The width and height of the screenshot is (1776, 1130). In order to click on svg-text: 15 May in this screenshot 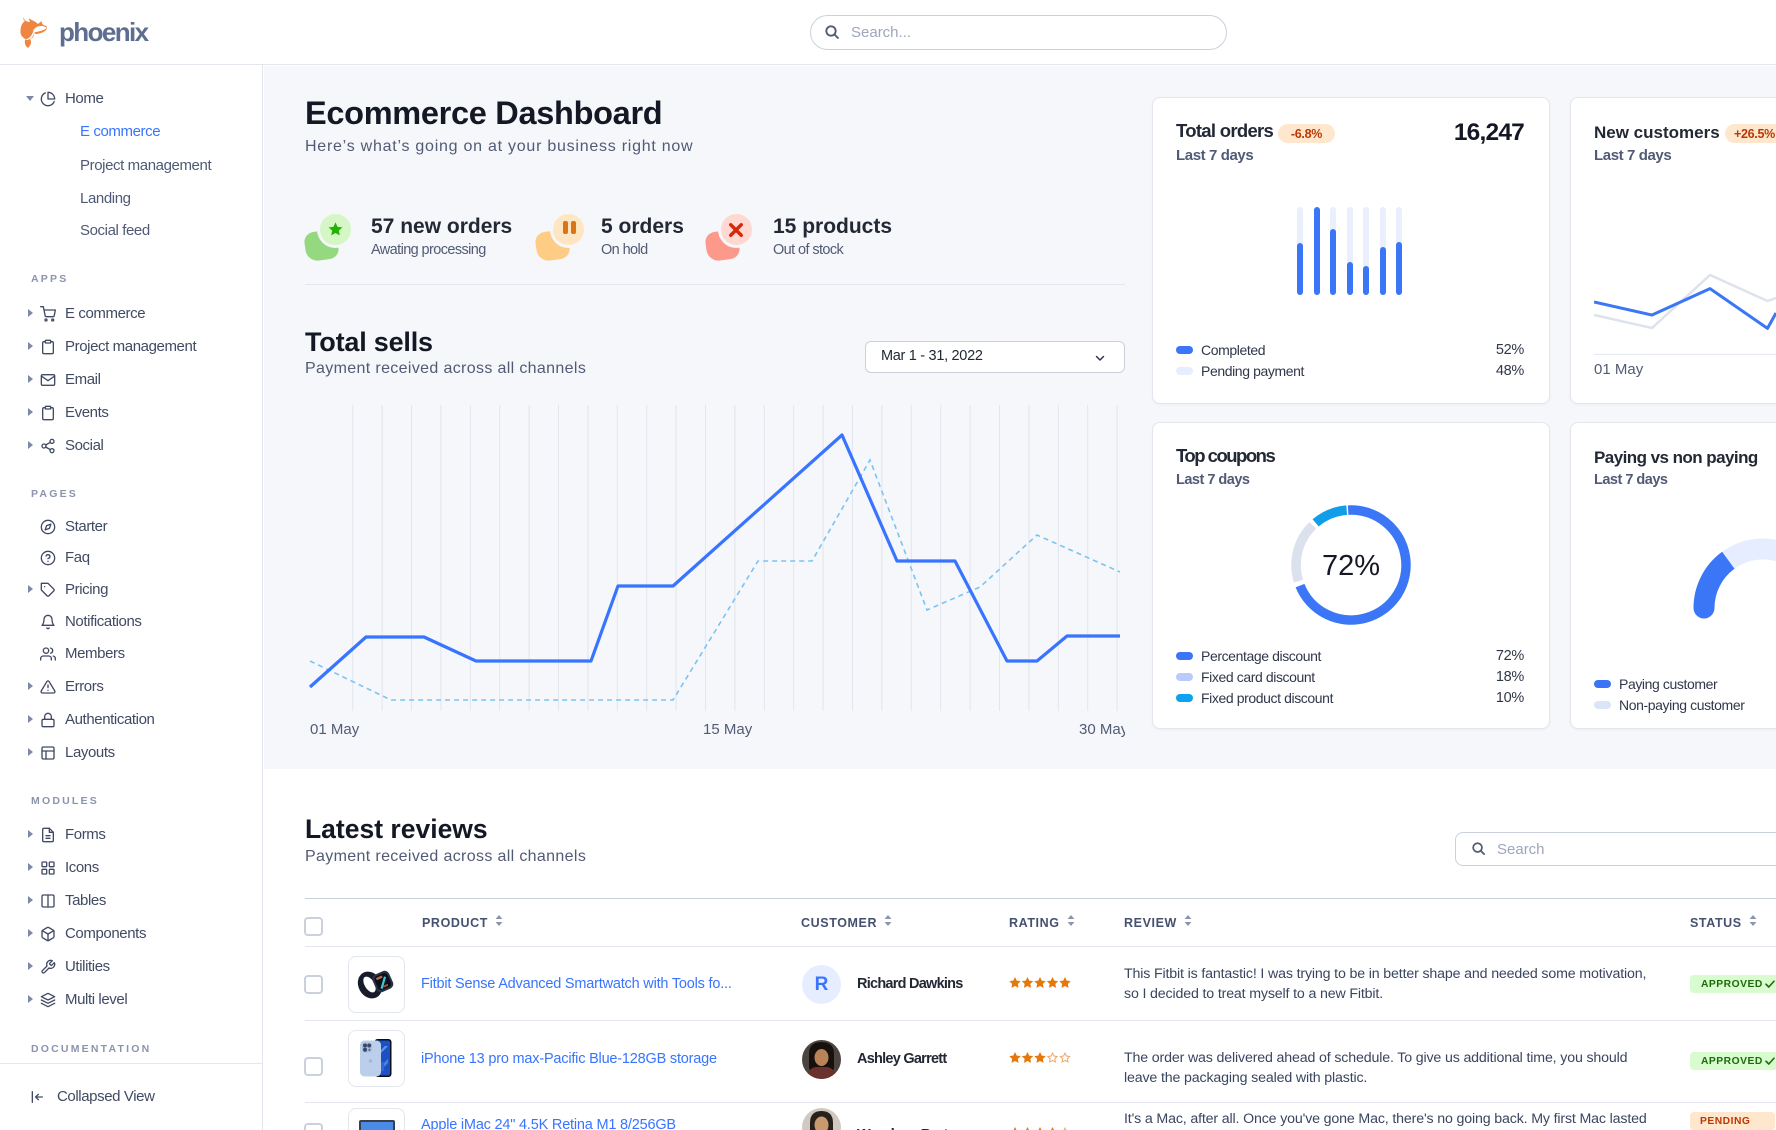, I will do `click(728, 729)`.